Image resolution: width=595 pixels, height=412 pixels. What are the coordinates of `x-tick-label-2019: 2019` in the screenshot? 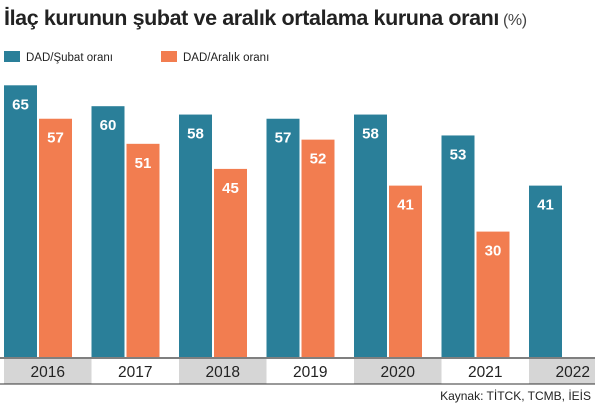 It's located at (310, 372).